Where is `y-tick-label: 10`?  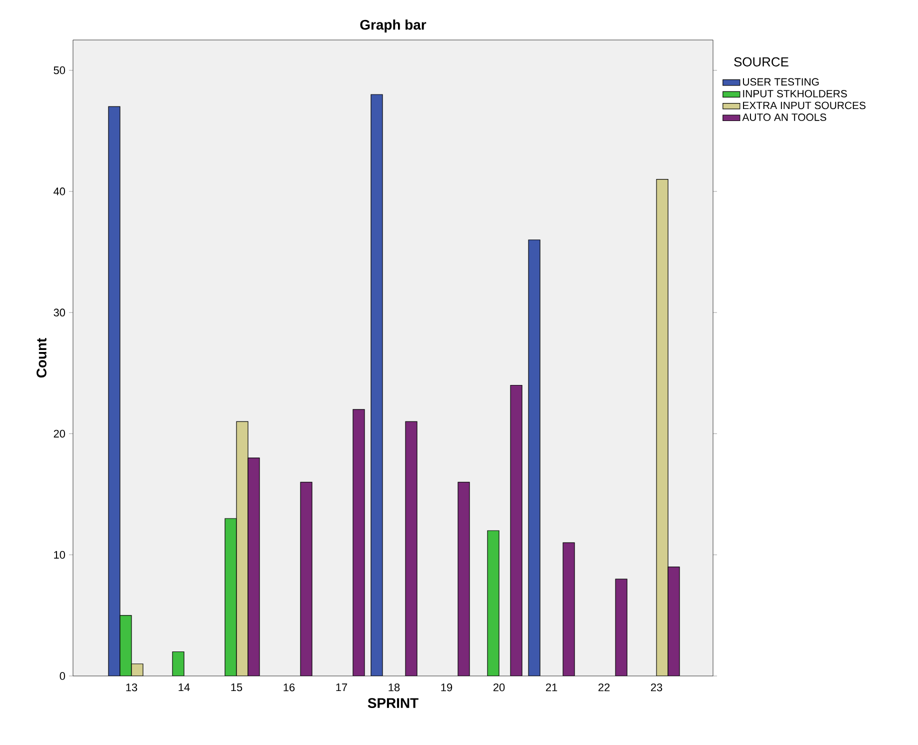
y-tick-label: 10 is located at coordinates (60, 554).